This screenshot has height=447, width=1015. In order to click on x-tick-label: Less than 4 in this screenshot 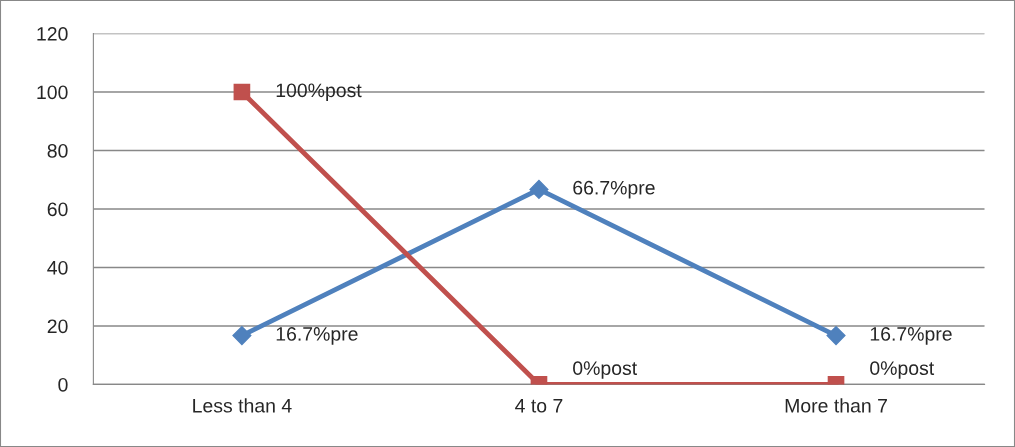, I will do `click(242, 405)`.